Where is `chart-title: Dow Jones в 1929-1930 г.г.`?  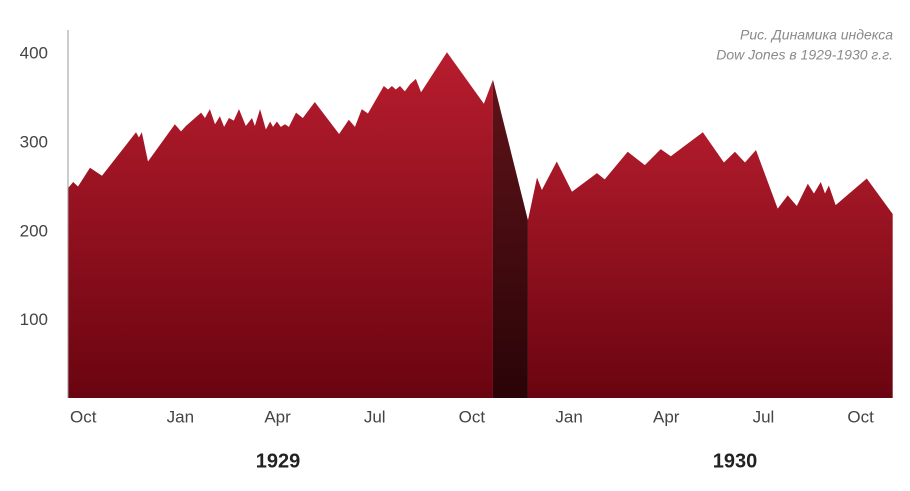 chart-title: Dow Jones в 1929-1930 г.г. is located at coordinates (804, 55).